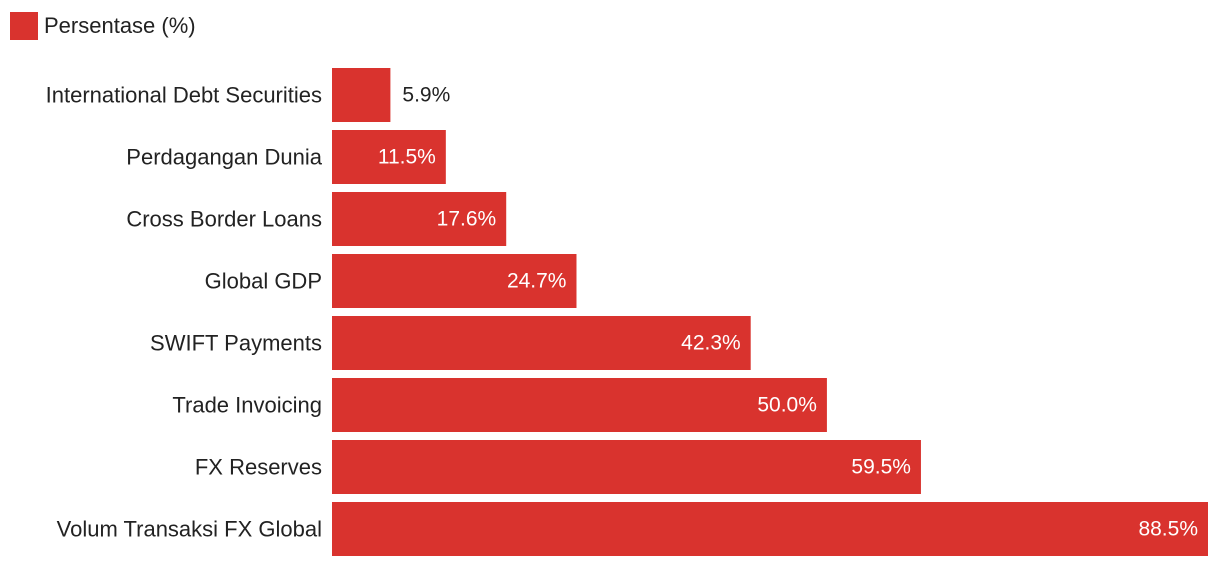  Describe the element at coordinates (537, 281) in the screenshot. I see `data-label: 24.7%` at that location.